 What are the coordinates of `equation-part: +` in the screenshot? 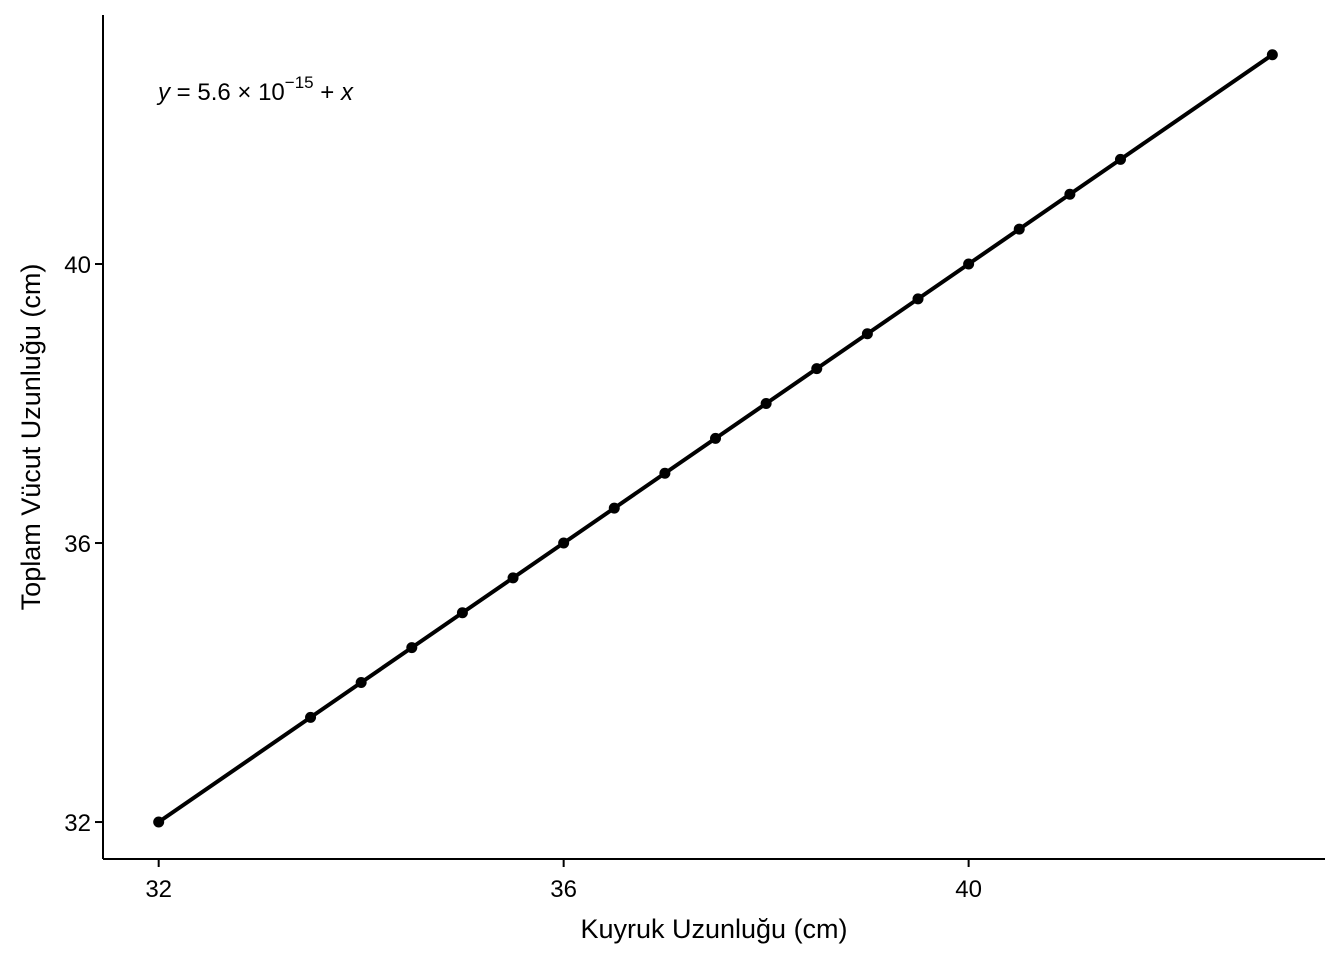 It's located at (327, 92).